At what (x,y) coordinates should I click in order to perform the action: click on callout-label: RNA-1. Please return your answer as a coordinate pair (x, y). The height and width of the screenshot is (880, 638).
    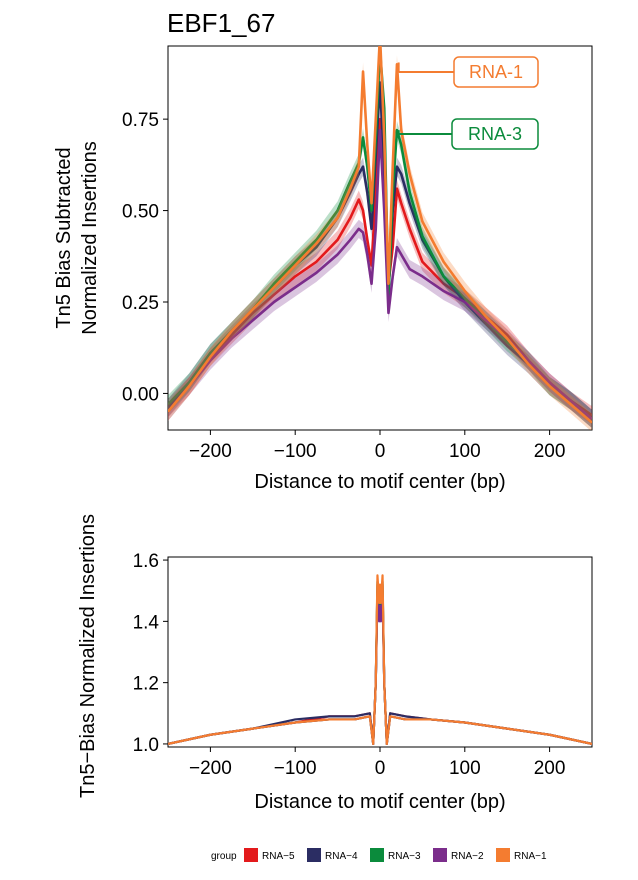
    Looking at the image, I should click on (496, 72).